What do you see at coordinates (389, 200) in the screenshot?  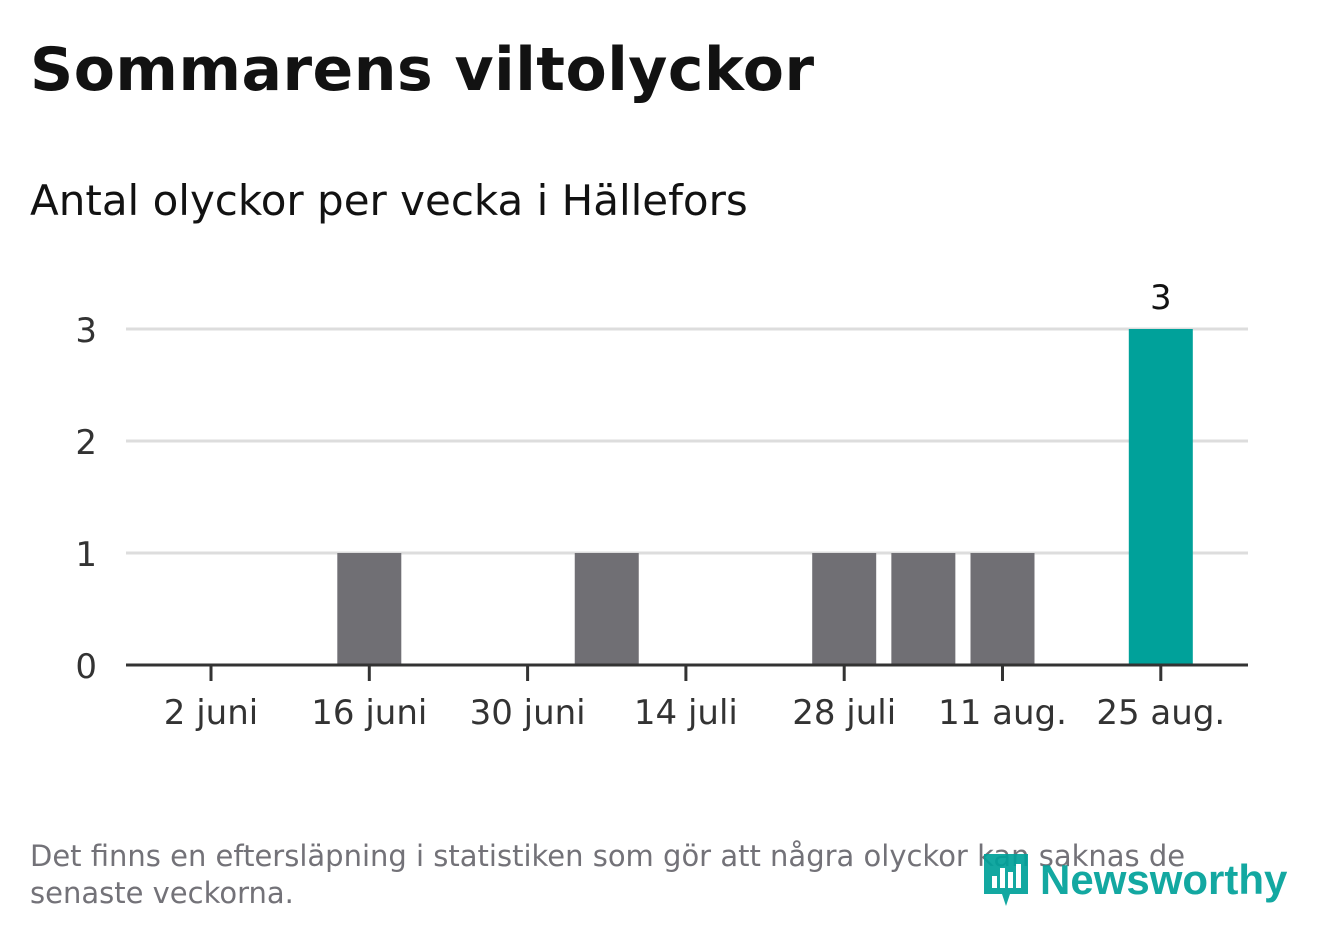 I see `chart-subtitle: Antal olyckor per vecka i Hällefors` at bounding box center [389, 200].